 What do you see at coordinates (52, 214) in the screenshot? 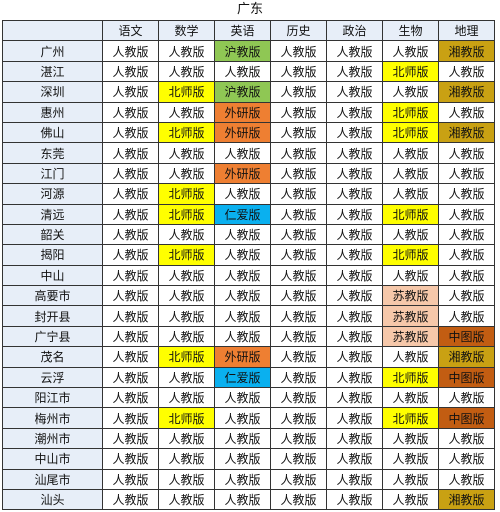
I see `city-cell: 清远` at bounding box center [52, 214].